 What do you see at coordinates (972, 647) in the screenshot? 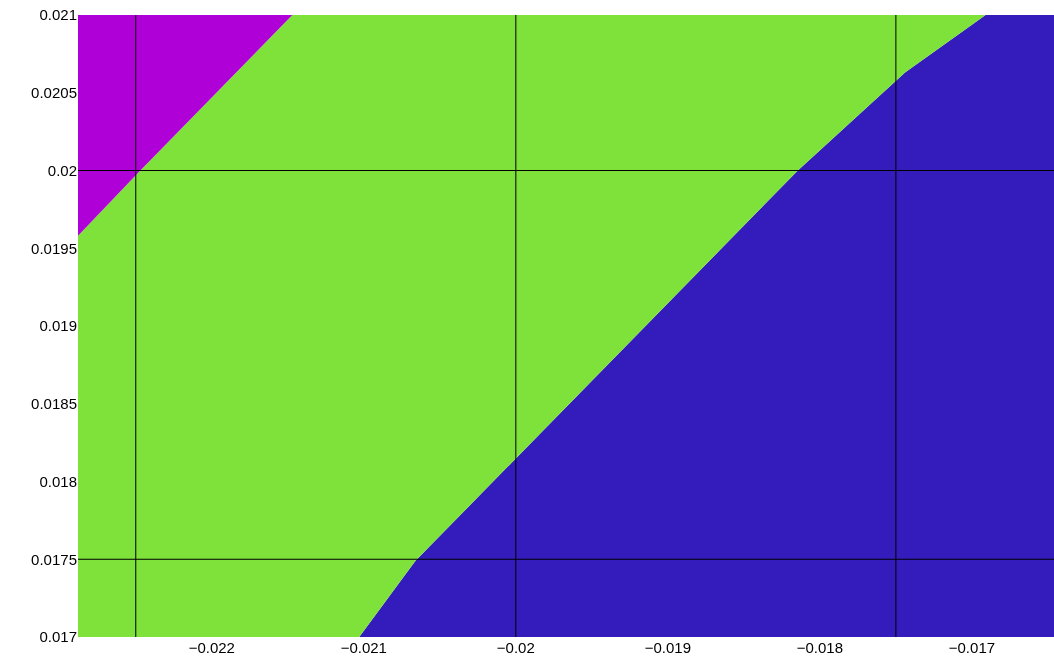
I see `x-tick-label: −0.017` at bounding box center [972, 647].